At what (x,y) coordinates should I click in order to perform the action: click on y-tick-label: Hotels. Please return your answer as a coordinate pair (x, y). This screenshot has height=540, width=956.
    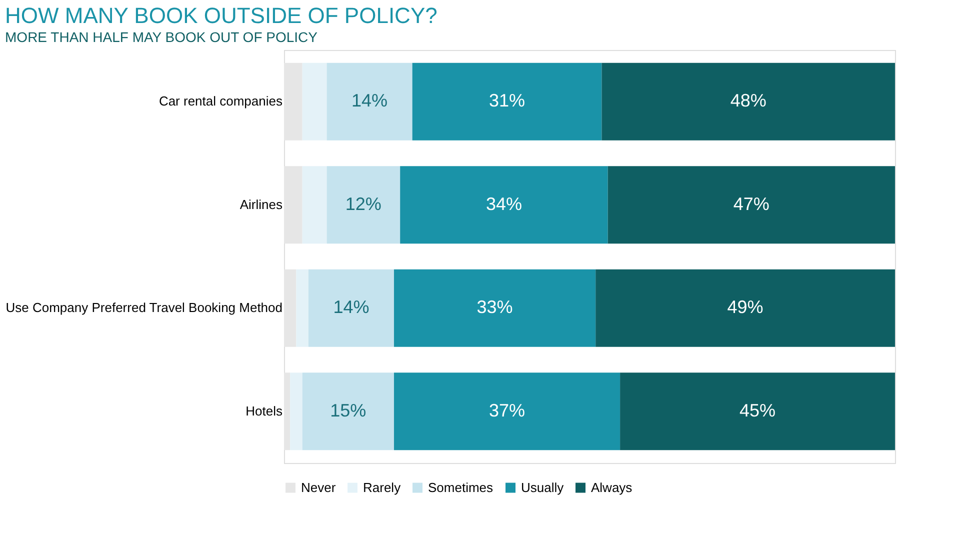
    Looking at the image, I should click on (264, 410).